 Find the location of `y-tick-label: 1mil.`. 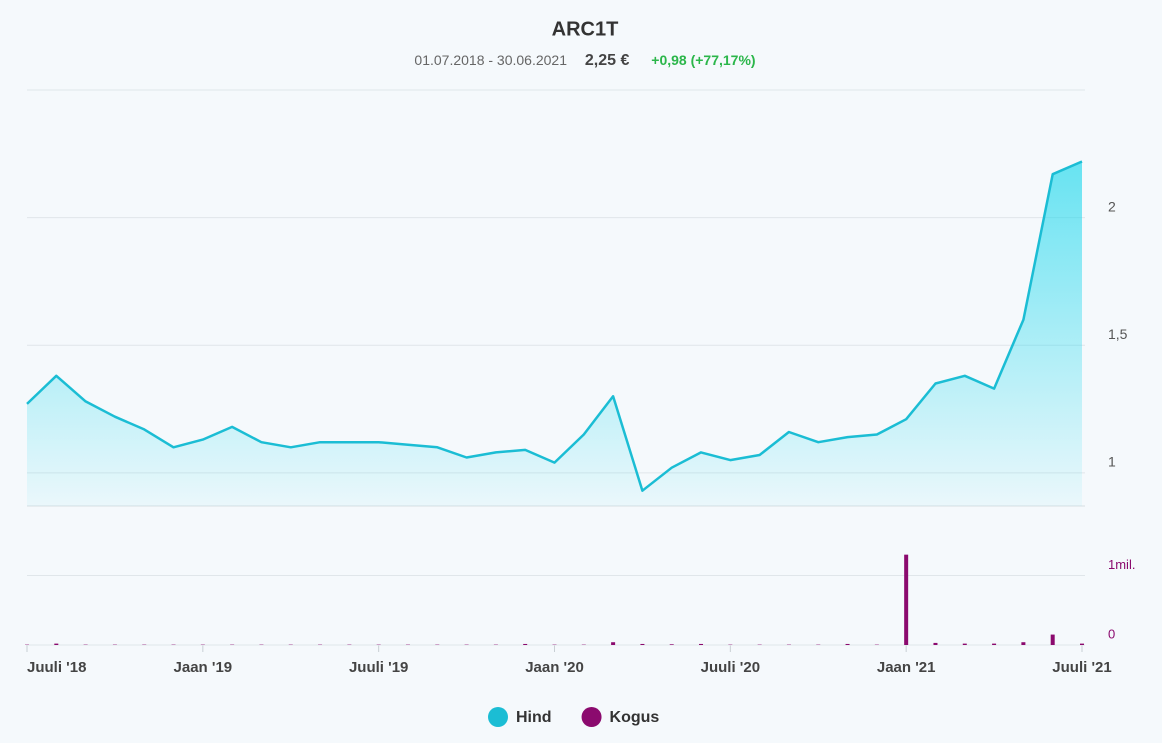

y-tick-label: 1mil. is located at coordinates (1121, 564).